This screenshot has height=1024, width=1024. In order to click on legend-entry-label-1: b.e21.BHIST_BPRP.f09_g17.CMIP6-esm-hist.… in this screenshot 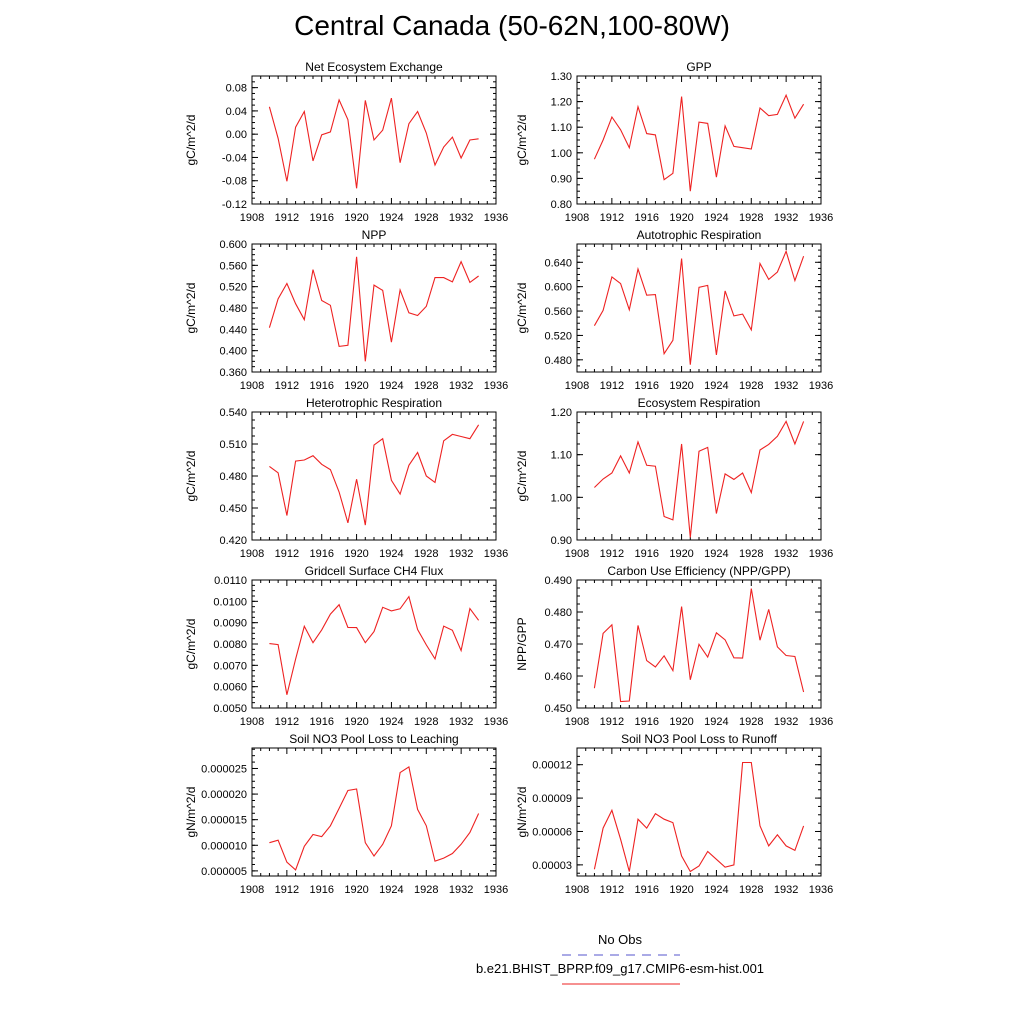, I will do `click(620, 968)`.